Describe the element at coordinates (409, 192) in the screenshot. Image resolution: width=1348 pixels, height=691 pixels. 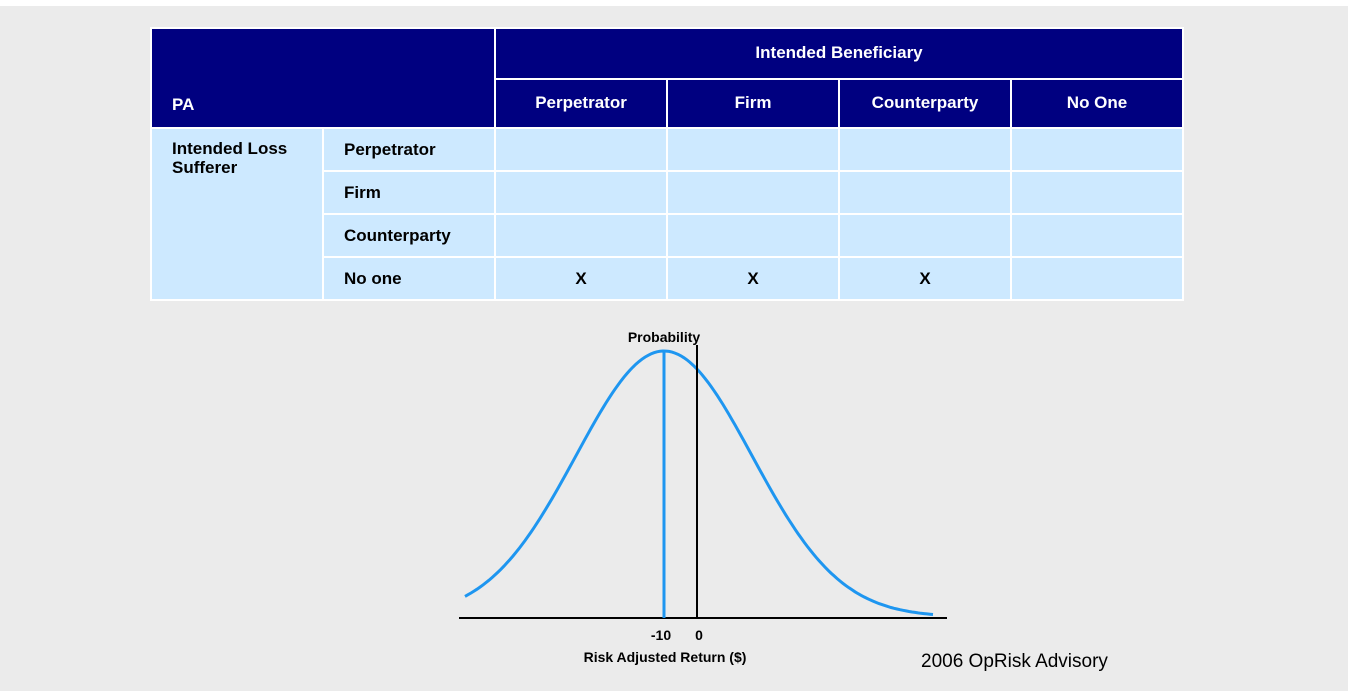
I see `row-label: Firm` at that location.